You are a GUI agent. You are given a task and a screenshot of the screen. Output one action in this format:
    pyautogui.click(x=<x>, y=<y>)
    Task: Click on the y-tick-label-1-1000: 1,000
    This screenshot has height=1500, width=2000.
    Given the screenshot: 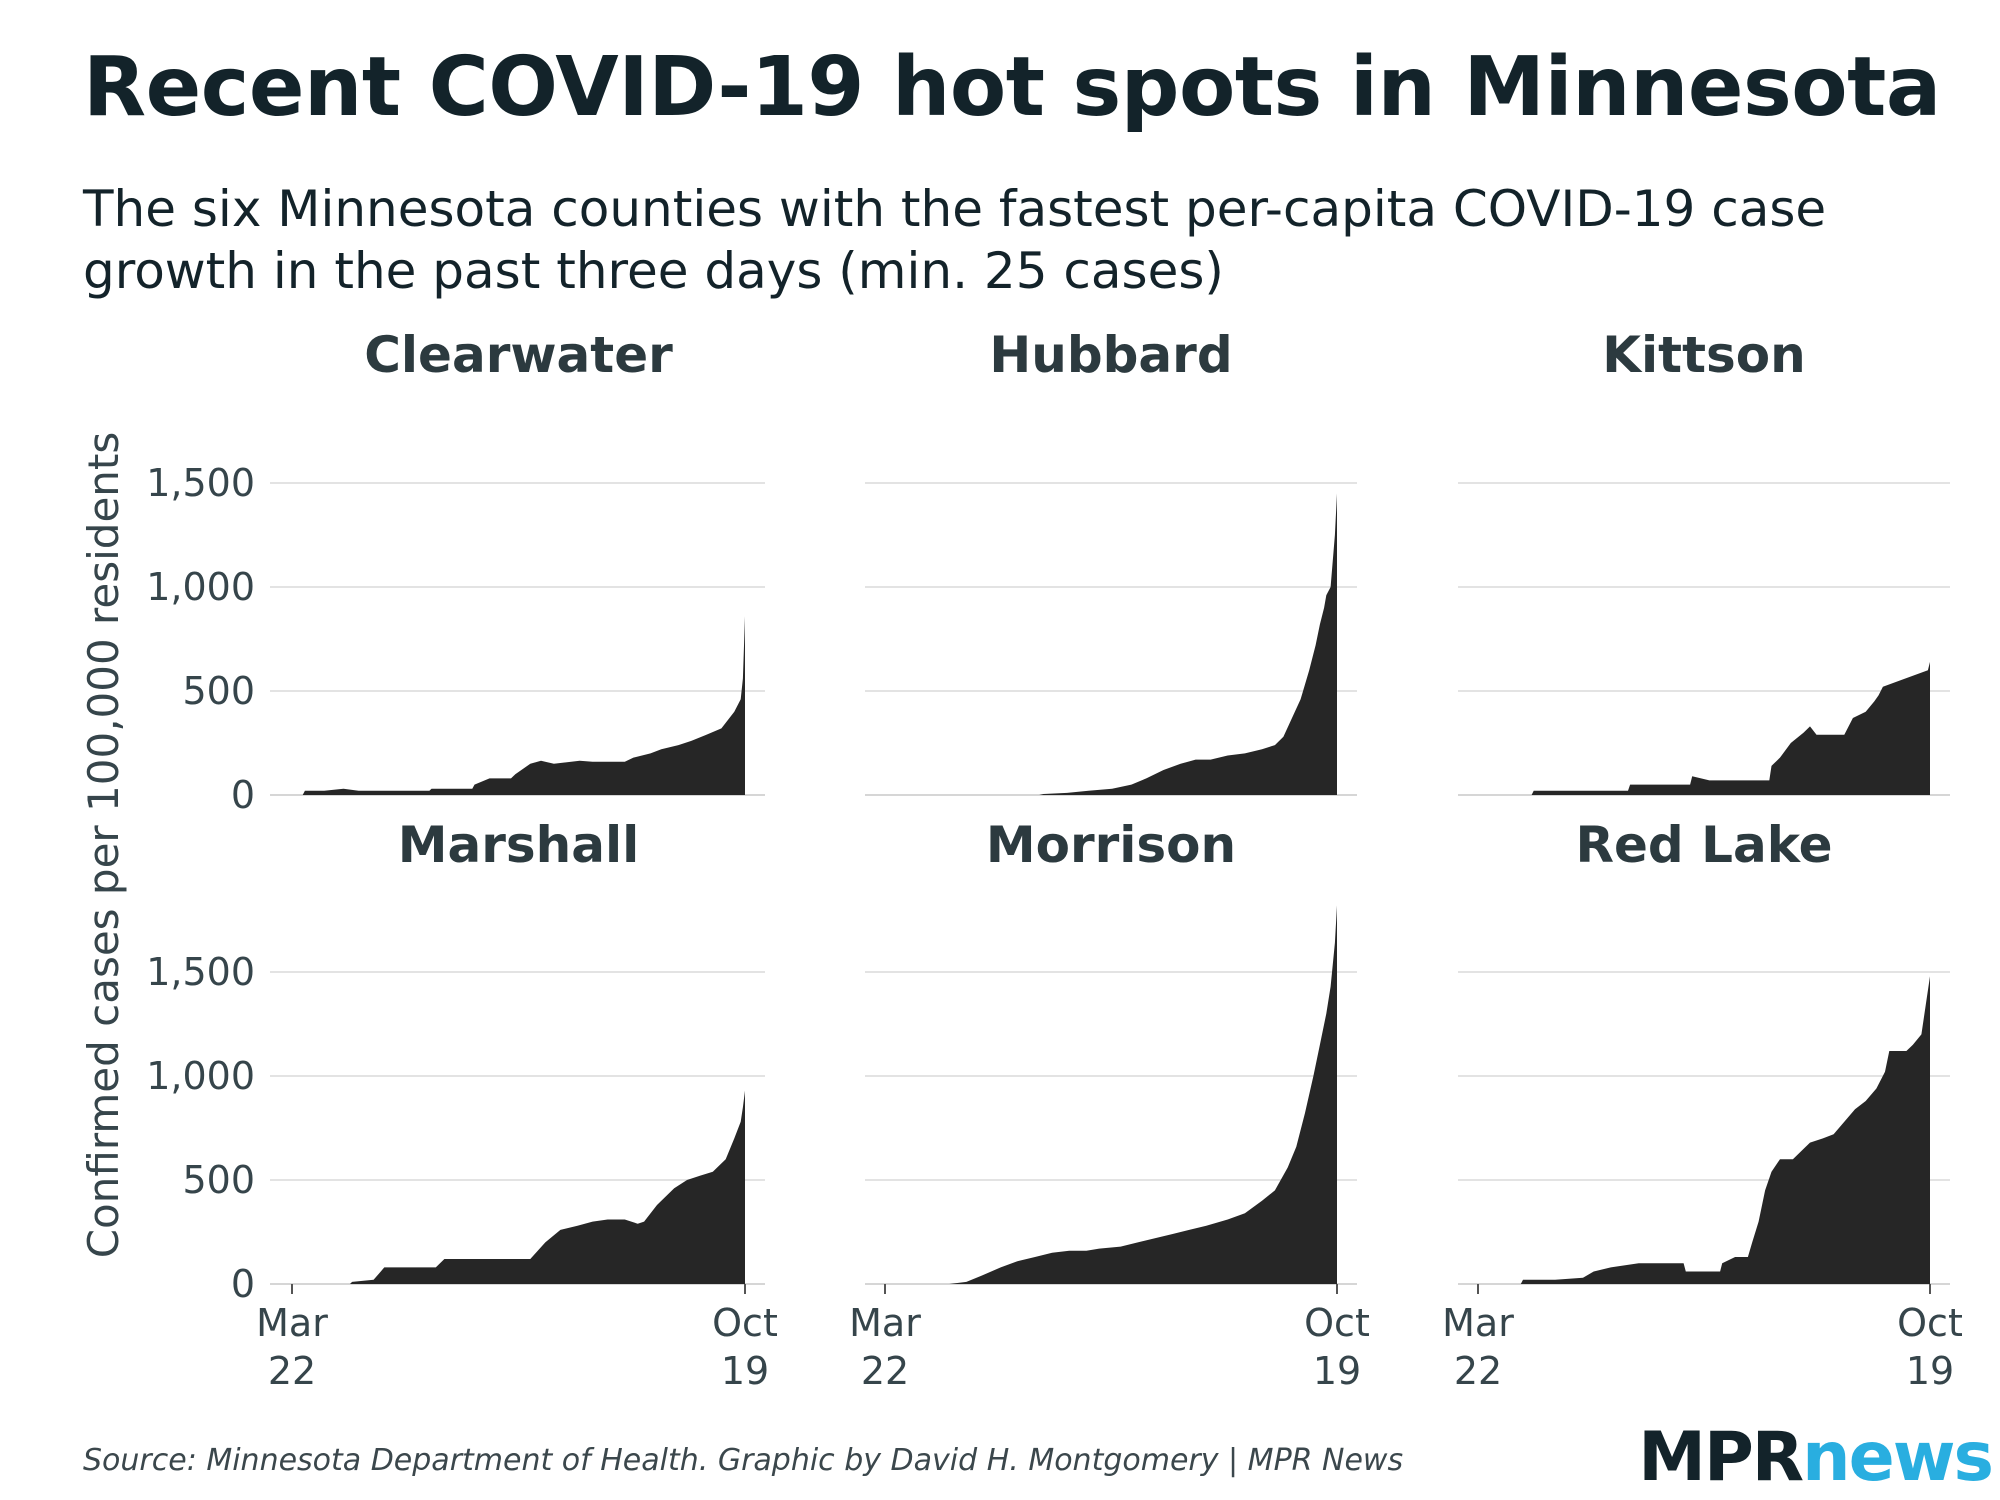 What is the action you would take?
    pyautogui.click(x=200, y=587)
    